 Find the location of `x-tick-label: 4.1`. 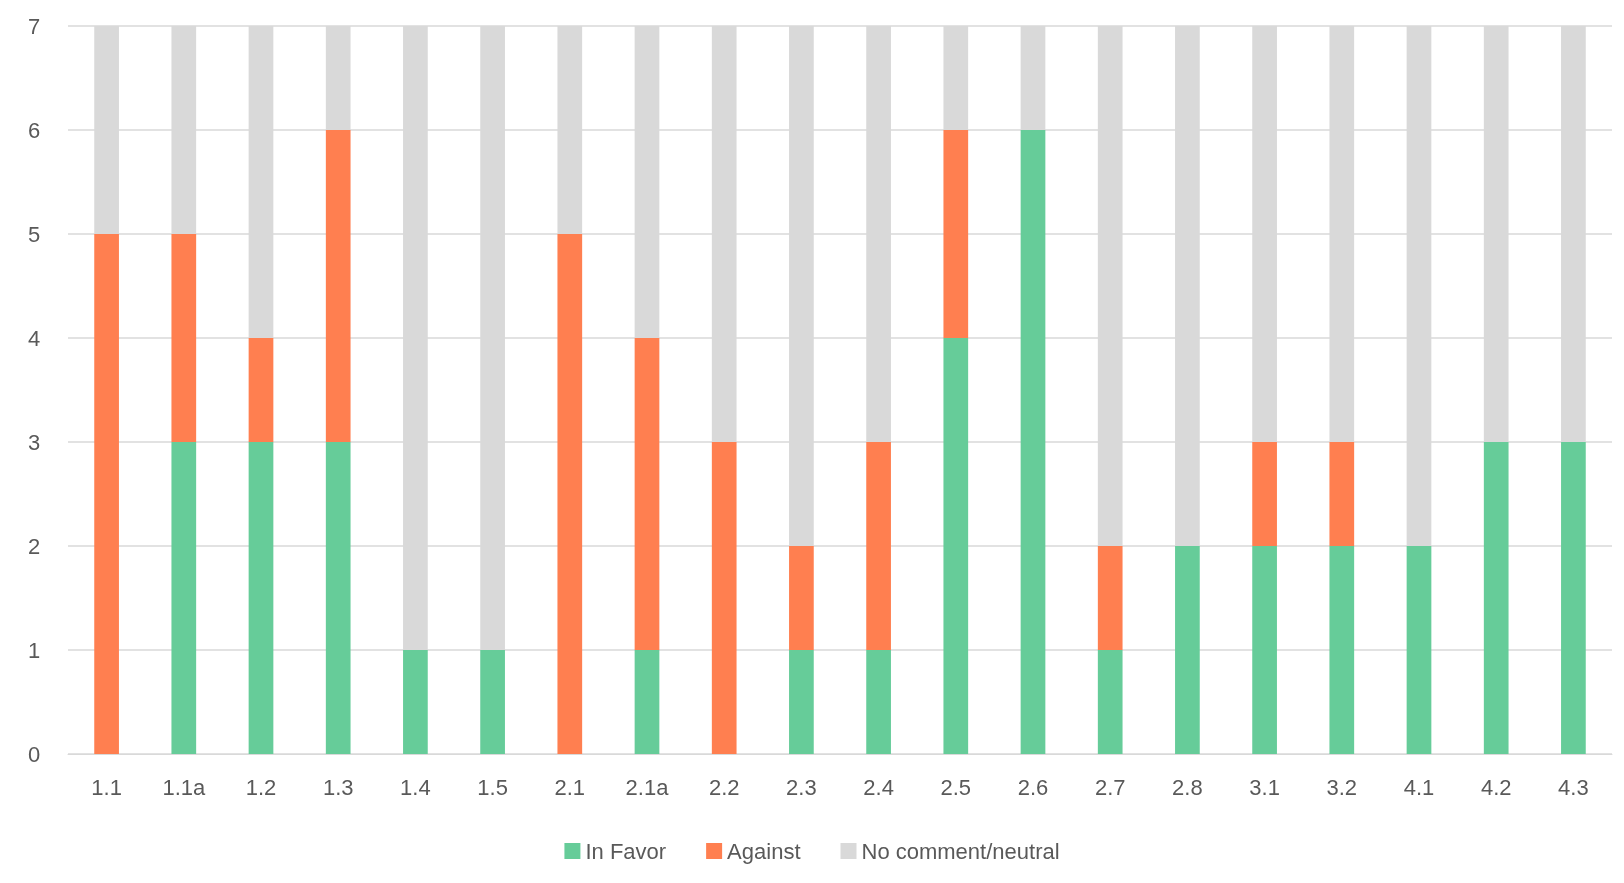

x-tick-label: 4.1 is located at coordinates (1419, 787).